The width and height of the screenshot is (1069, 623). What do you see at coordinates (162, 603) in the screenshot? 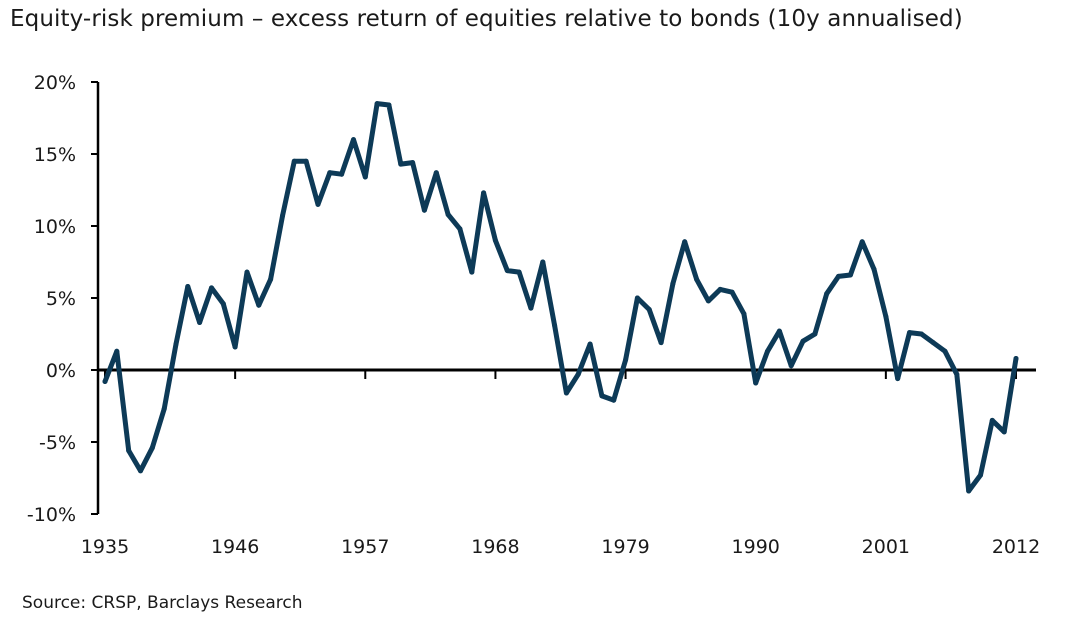
I see `source-note: Source: CRSP, Barclays Research` at bounding box center [162, 603].